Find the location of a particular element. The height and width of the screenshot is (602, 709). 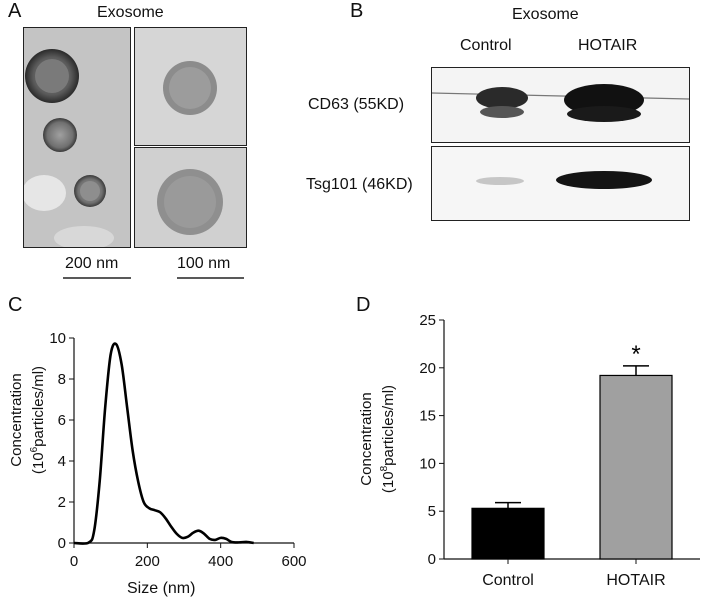

chart-c-y-tick-label: 6 is located at coordinates (62, 420).